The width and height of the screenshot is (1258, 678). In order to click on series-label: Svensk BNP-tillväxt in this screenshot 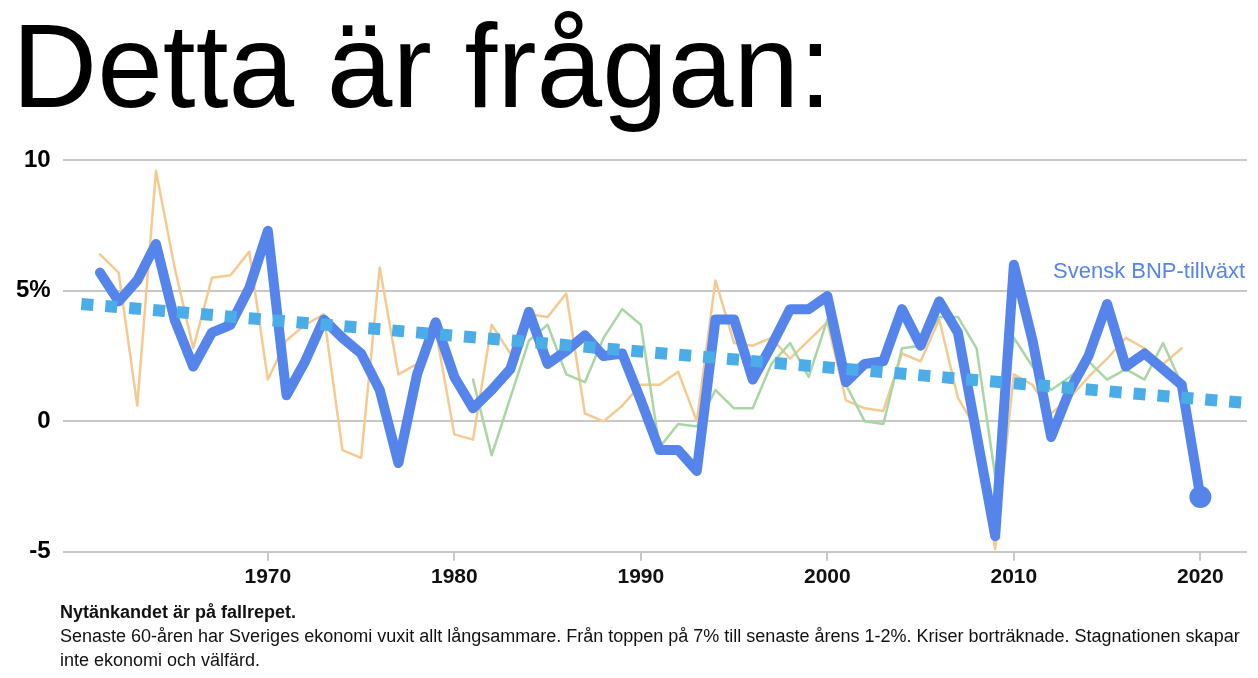, I will do `click(1149, 270)`.